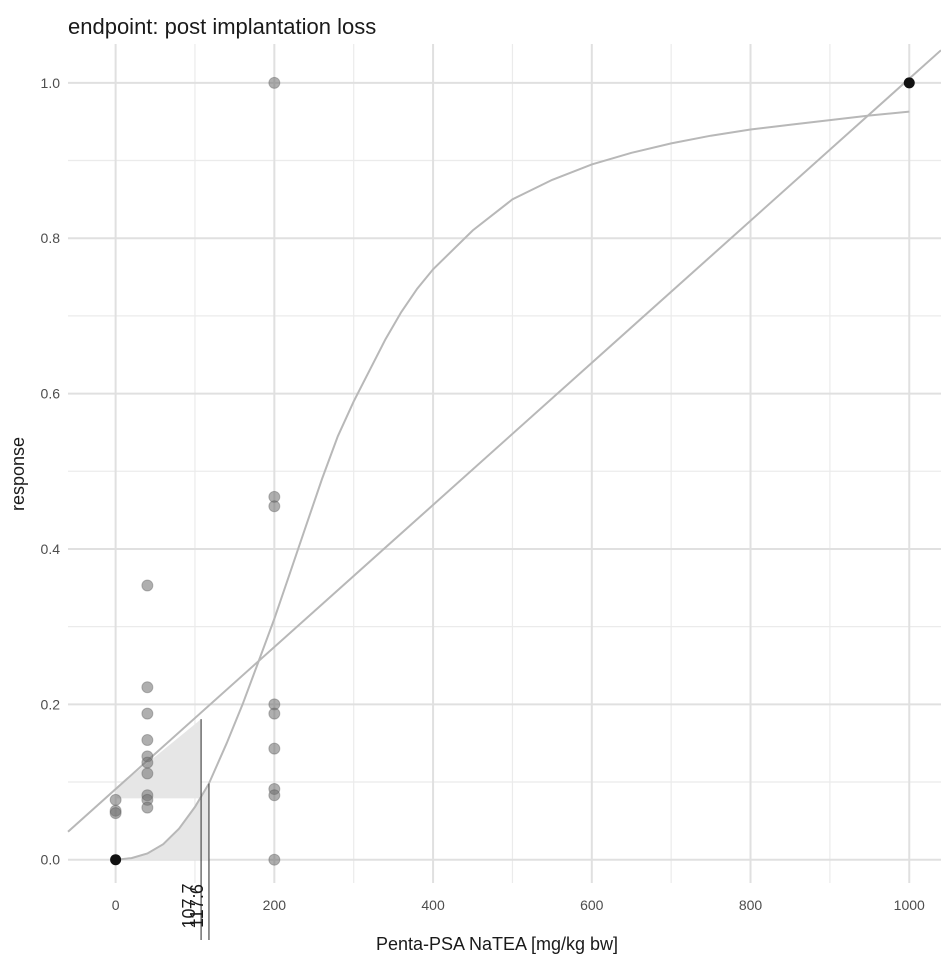 The width and height of the screenshot is (941, 954). I want to click on x-tick-label: 800, so click(751, 905).